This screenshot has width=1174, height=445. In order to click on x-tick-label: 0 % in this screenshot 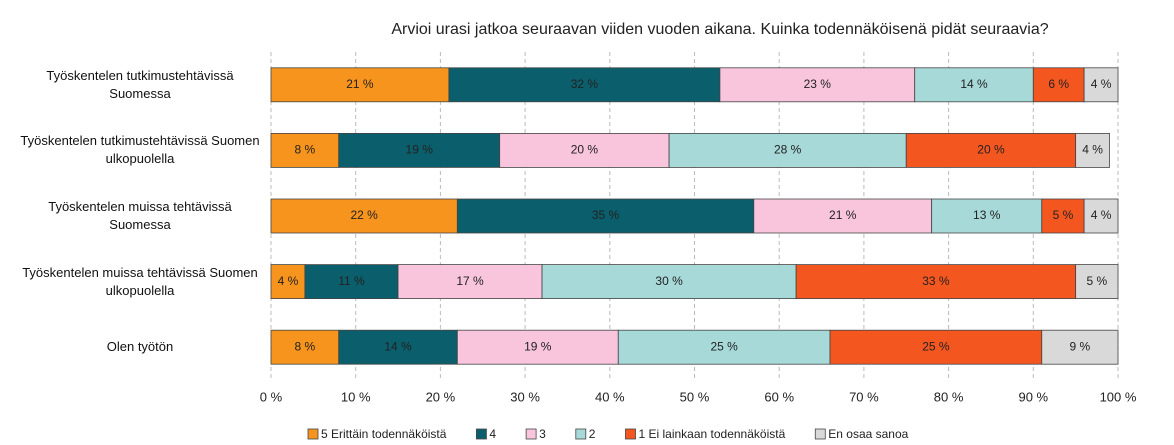, I will do `click(271, 396)`.